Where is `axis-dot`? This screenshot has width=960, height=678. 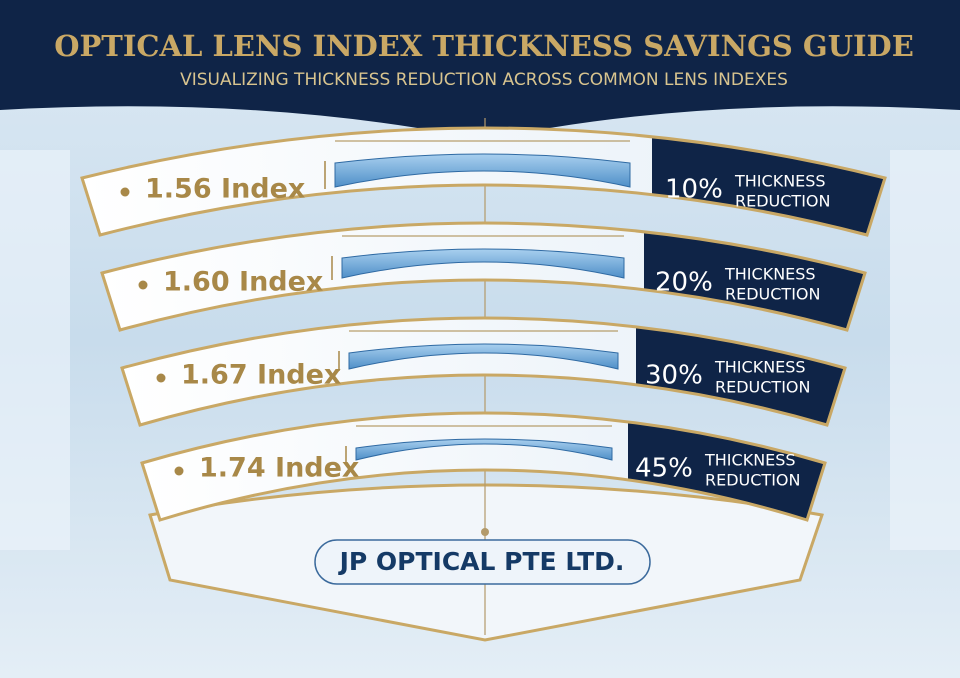
axis-dot is located at coordinates (485, 532).